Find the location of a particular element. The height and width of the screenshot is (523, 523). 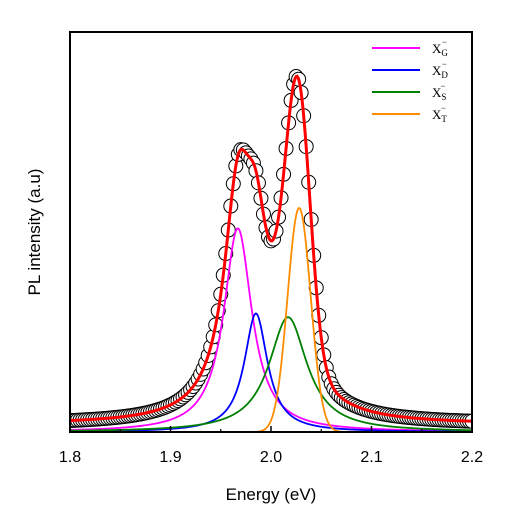

x-tick-label: 1.8 is located at coordinates (70, 457).